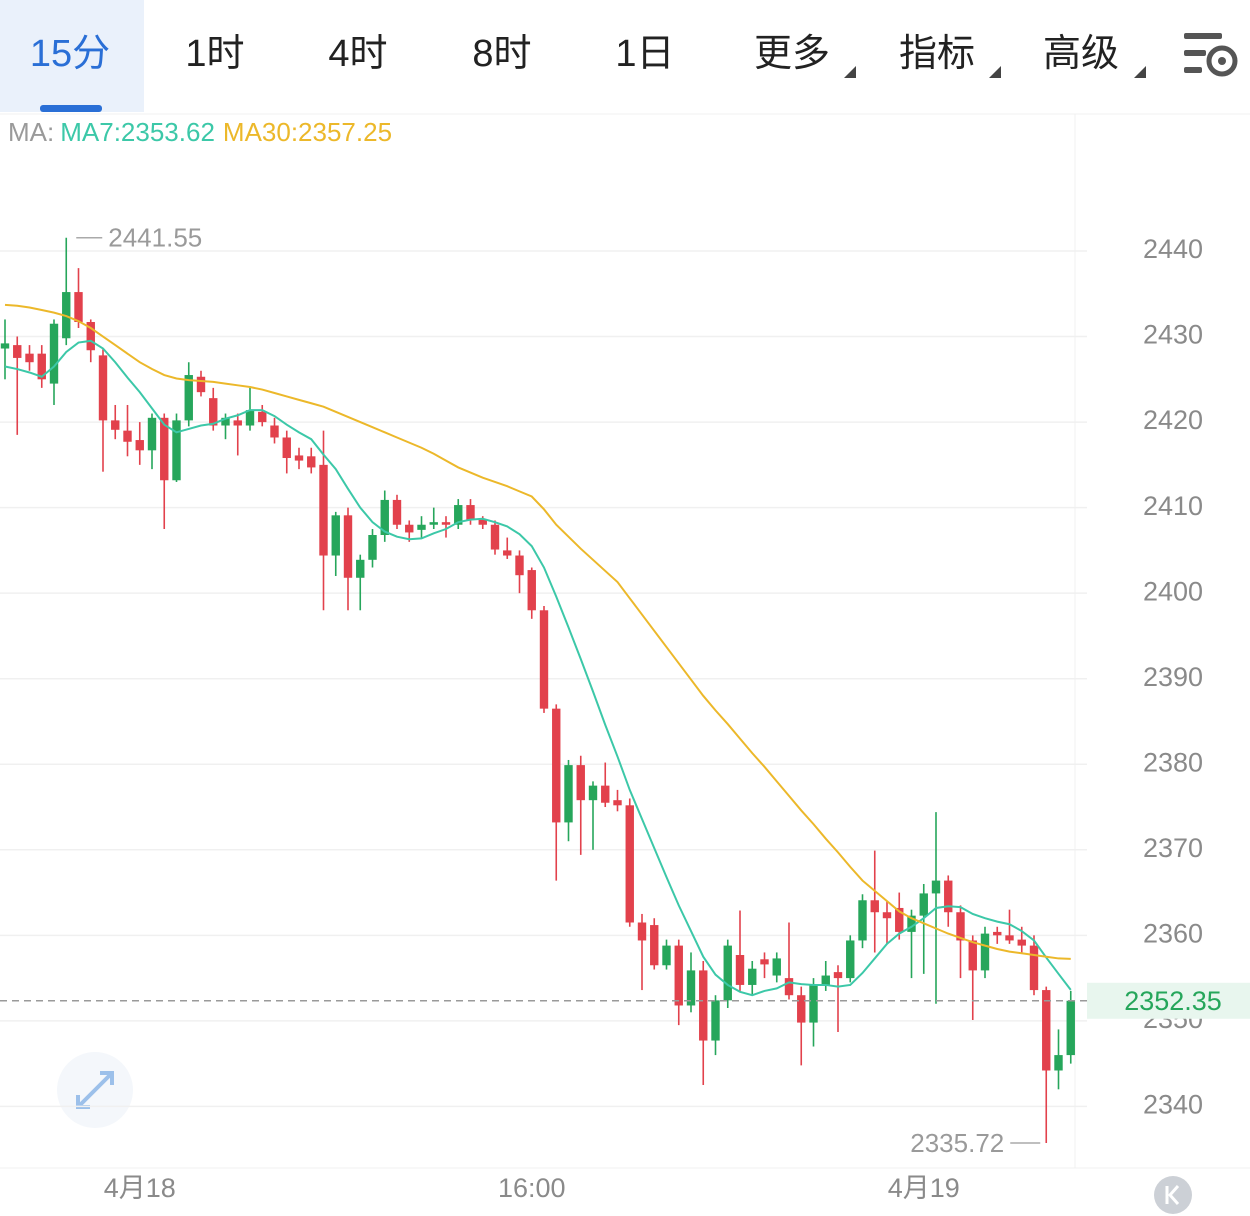  What do you see at coordinates (214, 54) in the screenshot?
I see `timeframe-tab: 1时` at bounding box center [214, 54].